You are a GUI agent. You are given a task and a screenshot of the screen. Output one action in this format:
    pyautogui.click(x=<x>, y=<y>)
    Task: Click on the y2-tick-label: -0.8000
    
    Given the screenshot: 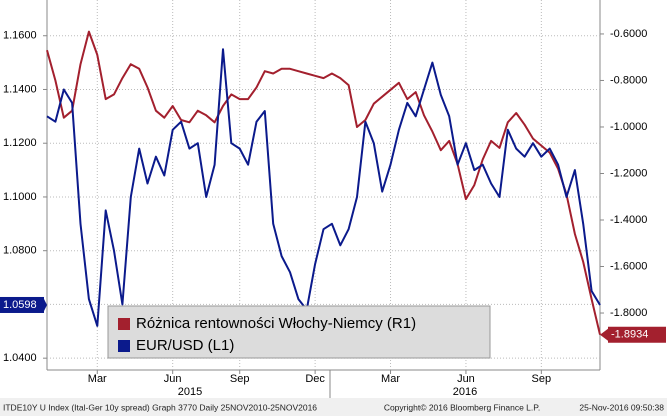 What is the action you would take?
    pyautogui.click(x=628, y=80)
    